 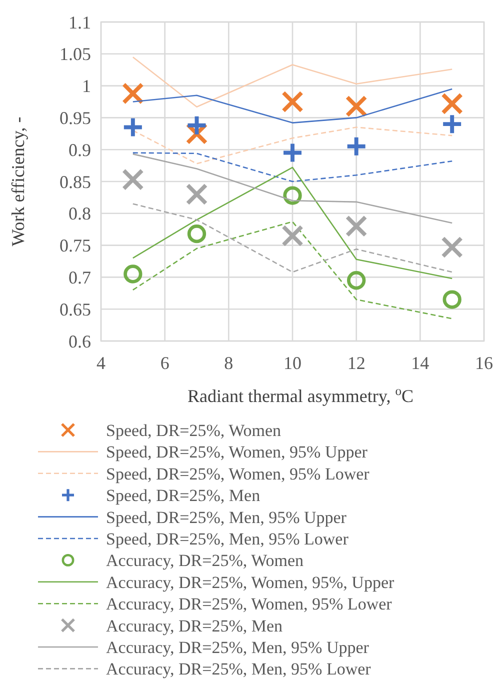 I want to click on y-tick-label: 0.65, so click(x=75, y=309).